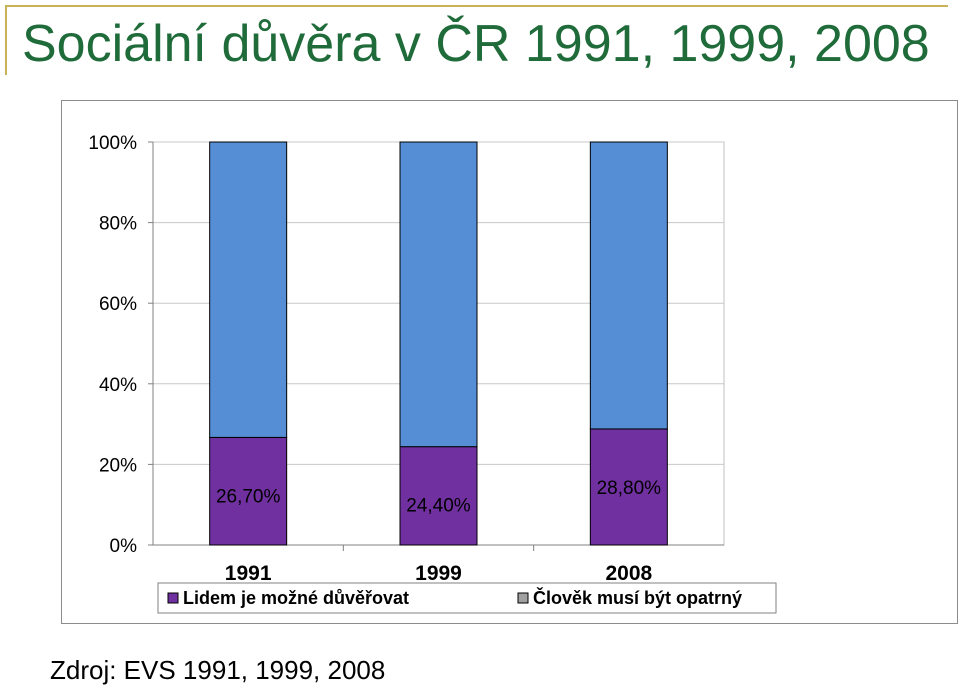  What do you see at coordinates (628, 285) in the screenshot?
I see `bar-careful-2008` at bounding box center [628, 285].